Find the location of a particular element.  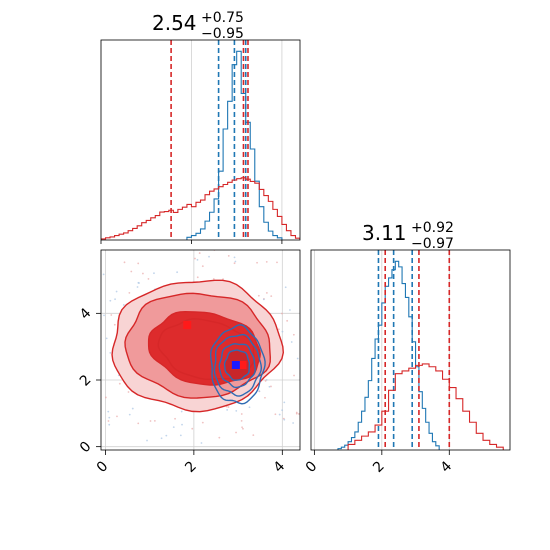

bottom-right-panel-frame is located at coordinates (410, 350).